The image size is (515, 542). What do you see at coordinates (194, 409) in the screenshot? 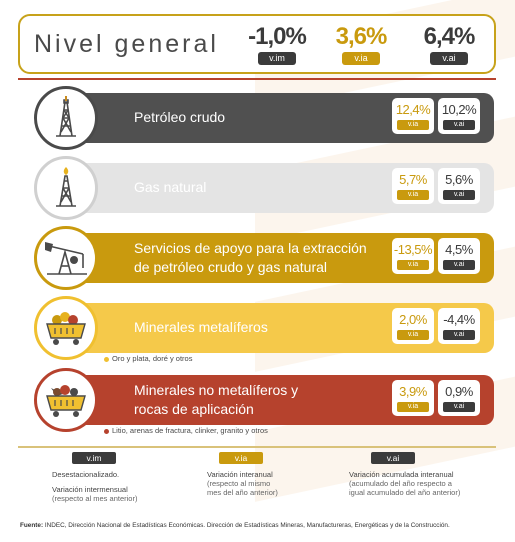
I see `category-label-line2: rocas de aplicación` at bounding box center [194, 409].